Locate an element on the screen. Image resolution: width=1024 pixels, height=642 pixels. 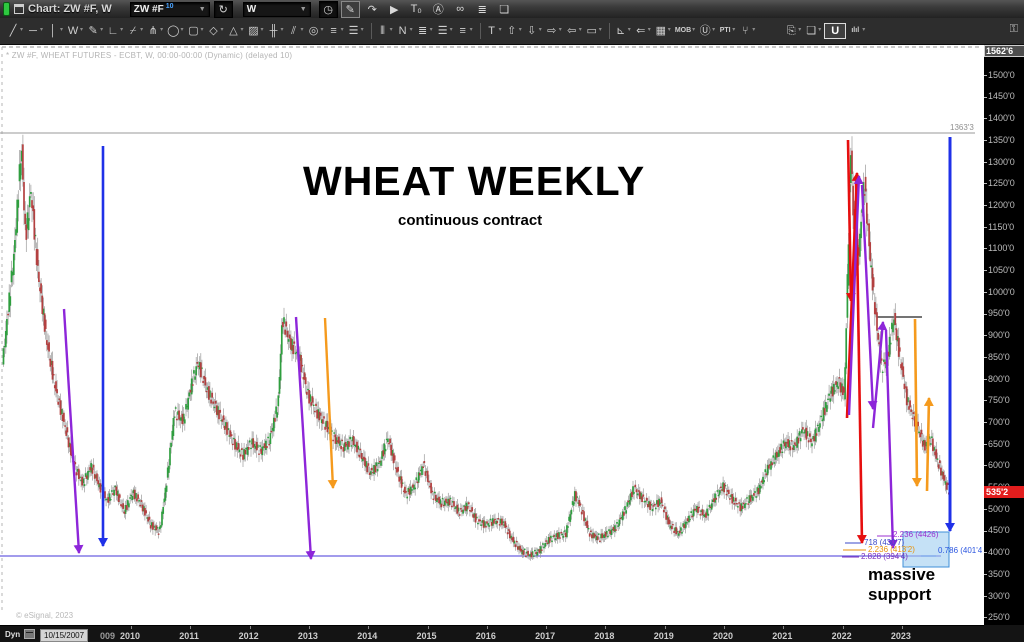
calendar-icon is located at coordinates (29, 634).